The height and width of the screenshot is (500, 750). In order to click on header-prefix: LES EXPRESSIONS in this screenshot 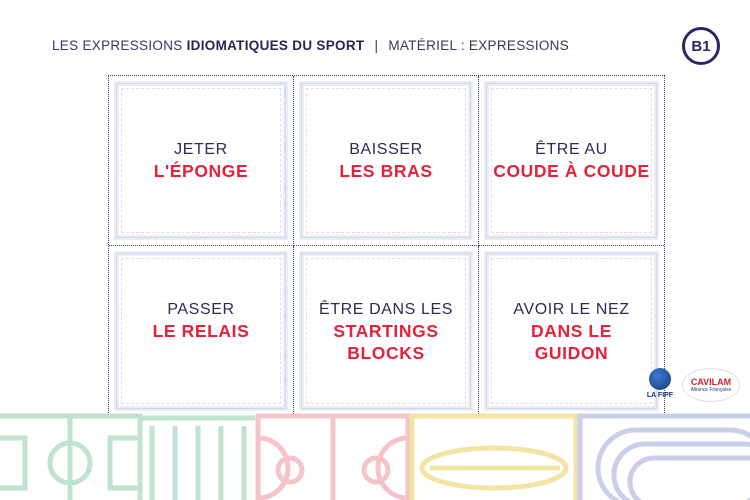, I will do `click(117, 45)`.